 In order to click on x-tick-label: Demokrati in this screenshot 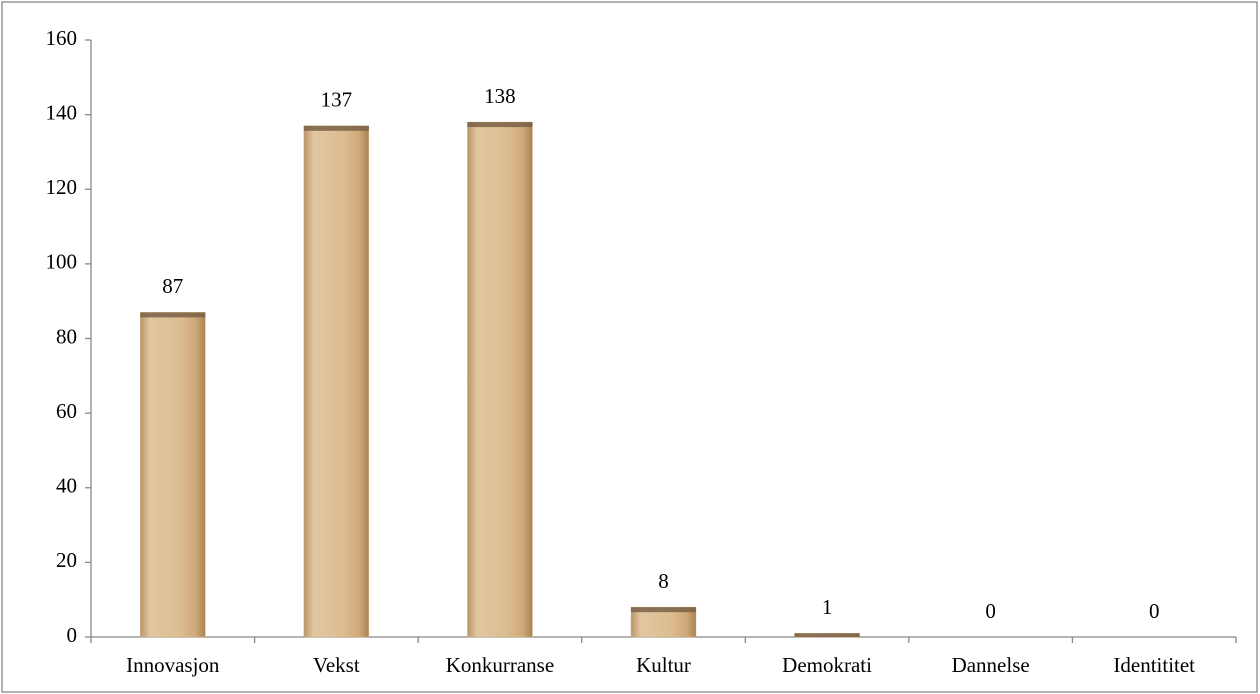, I will do `click(827, 665)`.